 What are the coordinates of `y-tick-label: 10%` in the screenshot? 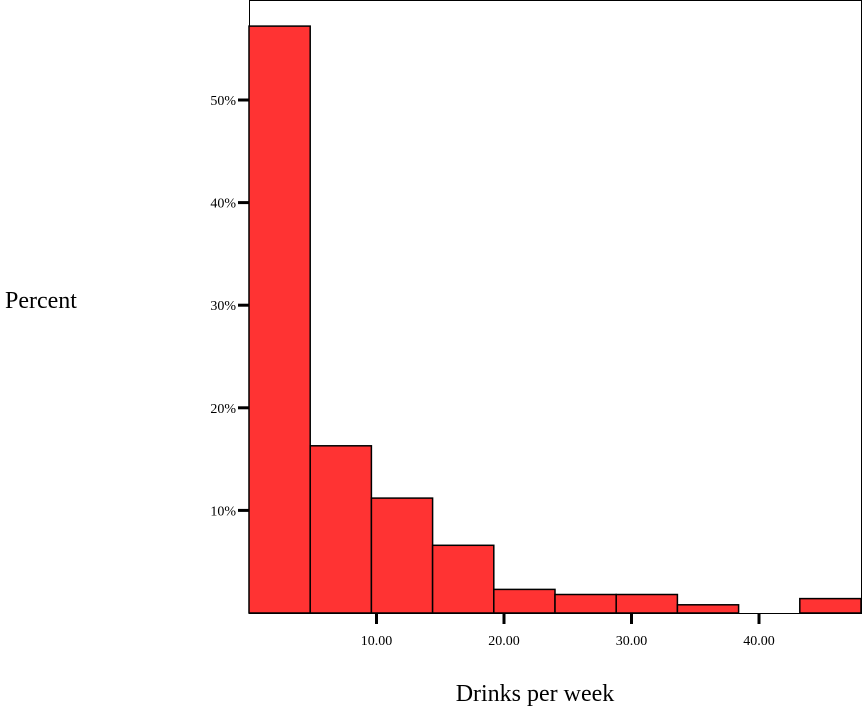 It's located at (223, 511).